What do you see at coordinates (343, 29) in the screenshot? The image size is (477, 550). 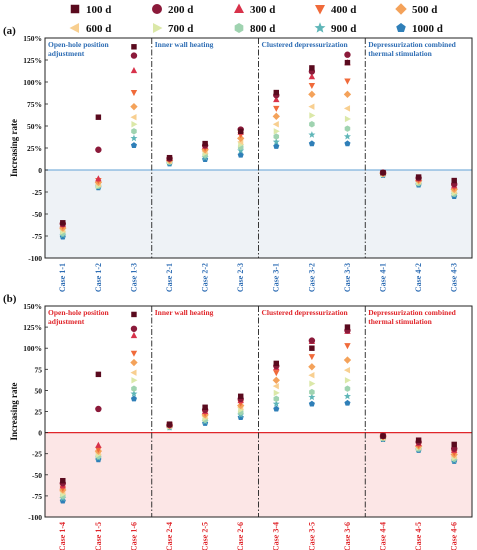 I see `legend-label: 900 d` at bounding box center [343, 29].